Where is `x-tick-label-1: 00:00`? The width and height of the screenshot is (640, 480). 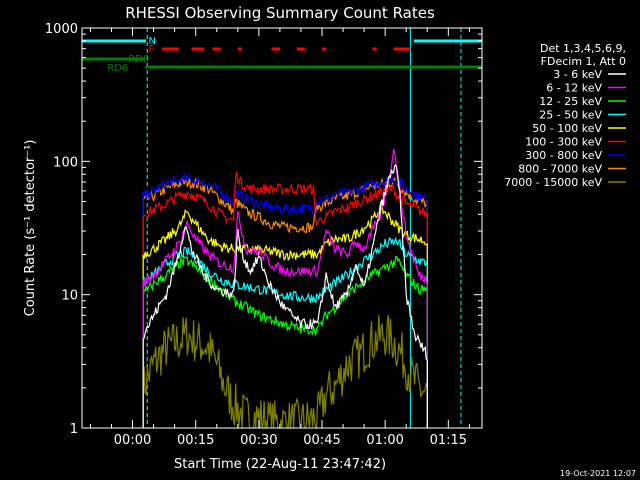
x-tick-label-1: 00:00 is located at coordinates (132, 440).